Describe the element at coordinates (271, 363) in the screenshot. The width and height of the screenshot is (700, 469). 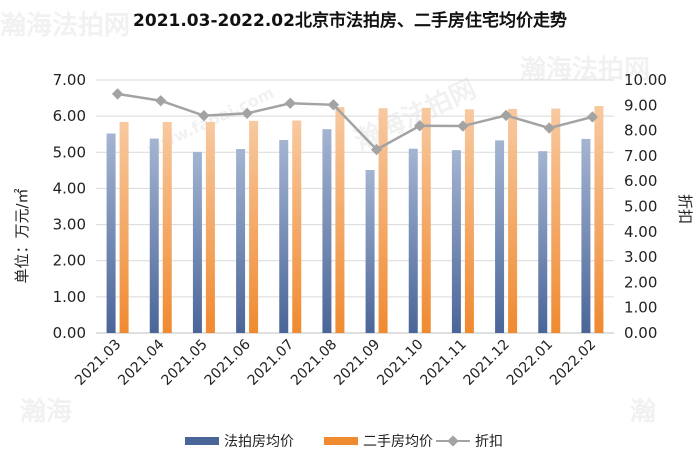
I see `x-tick-label: 2021.07` at that location.